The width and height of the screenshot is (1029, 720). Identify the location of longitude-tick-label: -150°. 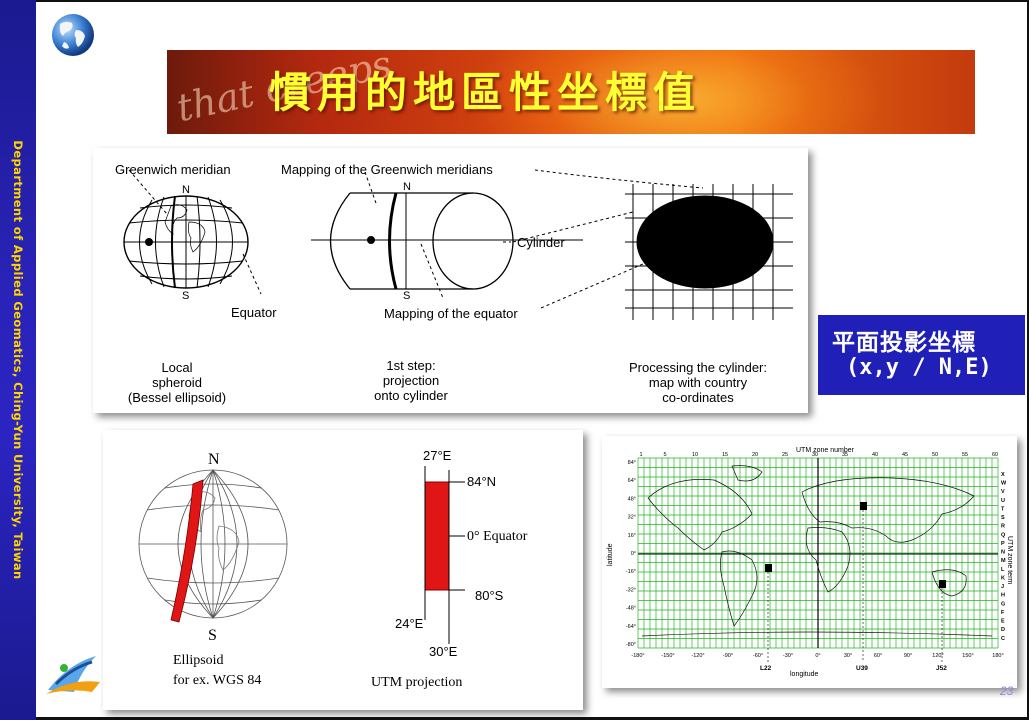
(667, 656).